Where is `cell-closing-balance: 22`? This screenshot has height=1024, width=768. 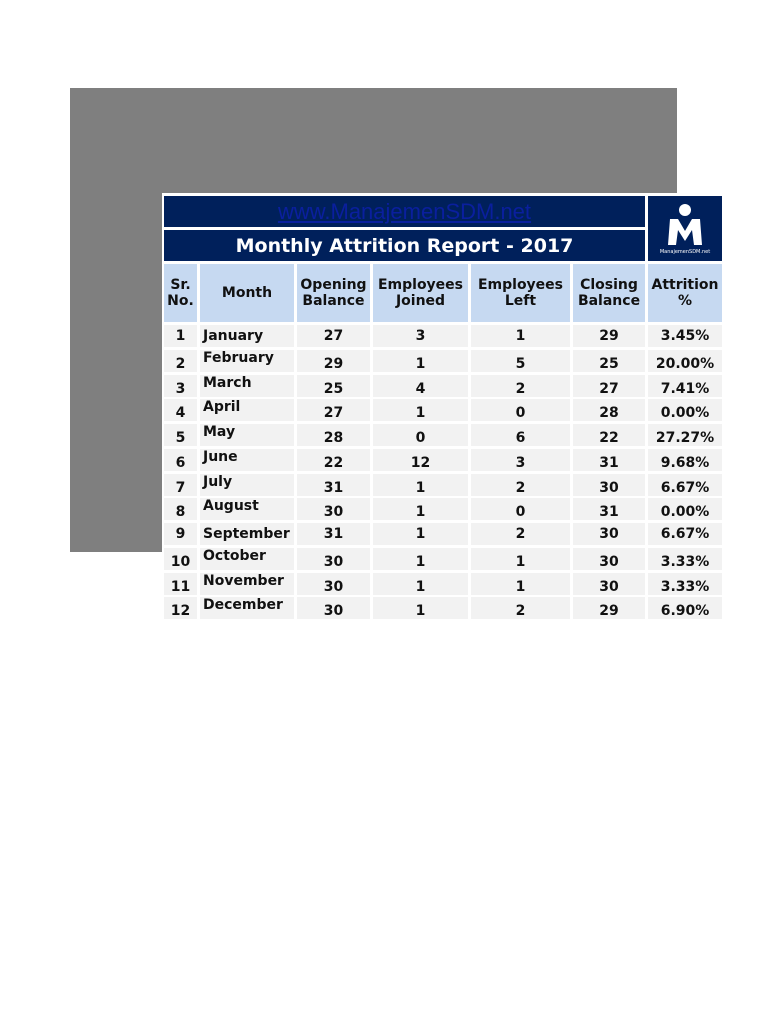 cell-closing-balance: 22 is located at coordinates (609, 435).